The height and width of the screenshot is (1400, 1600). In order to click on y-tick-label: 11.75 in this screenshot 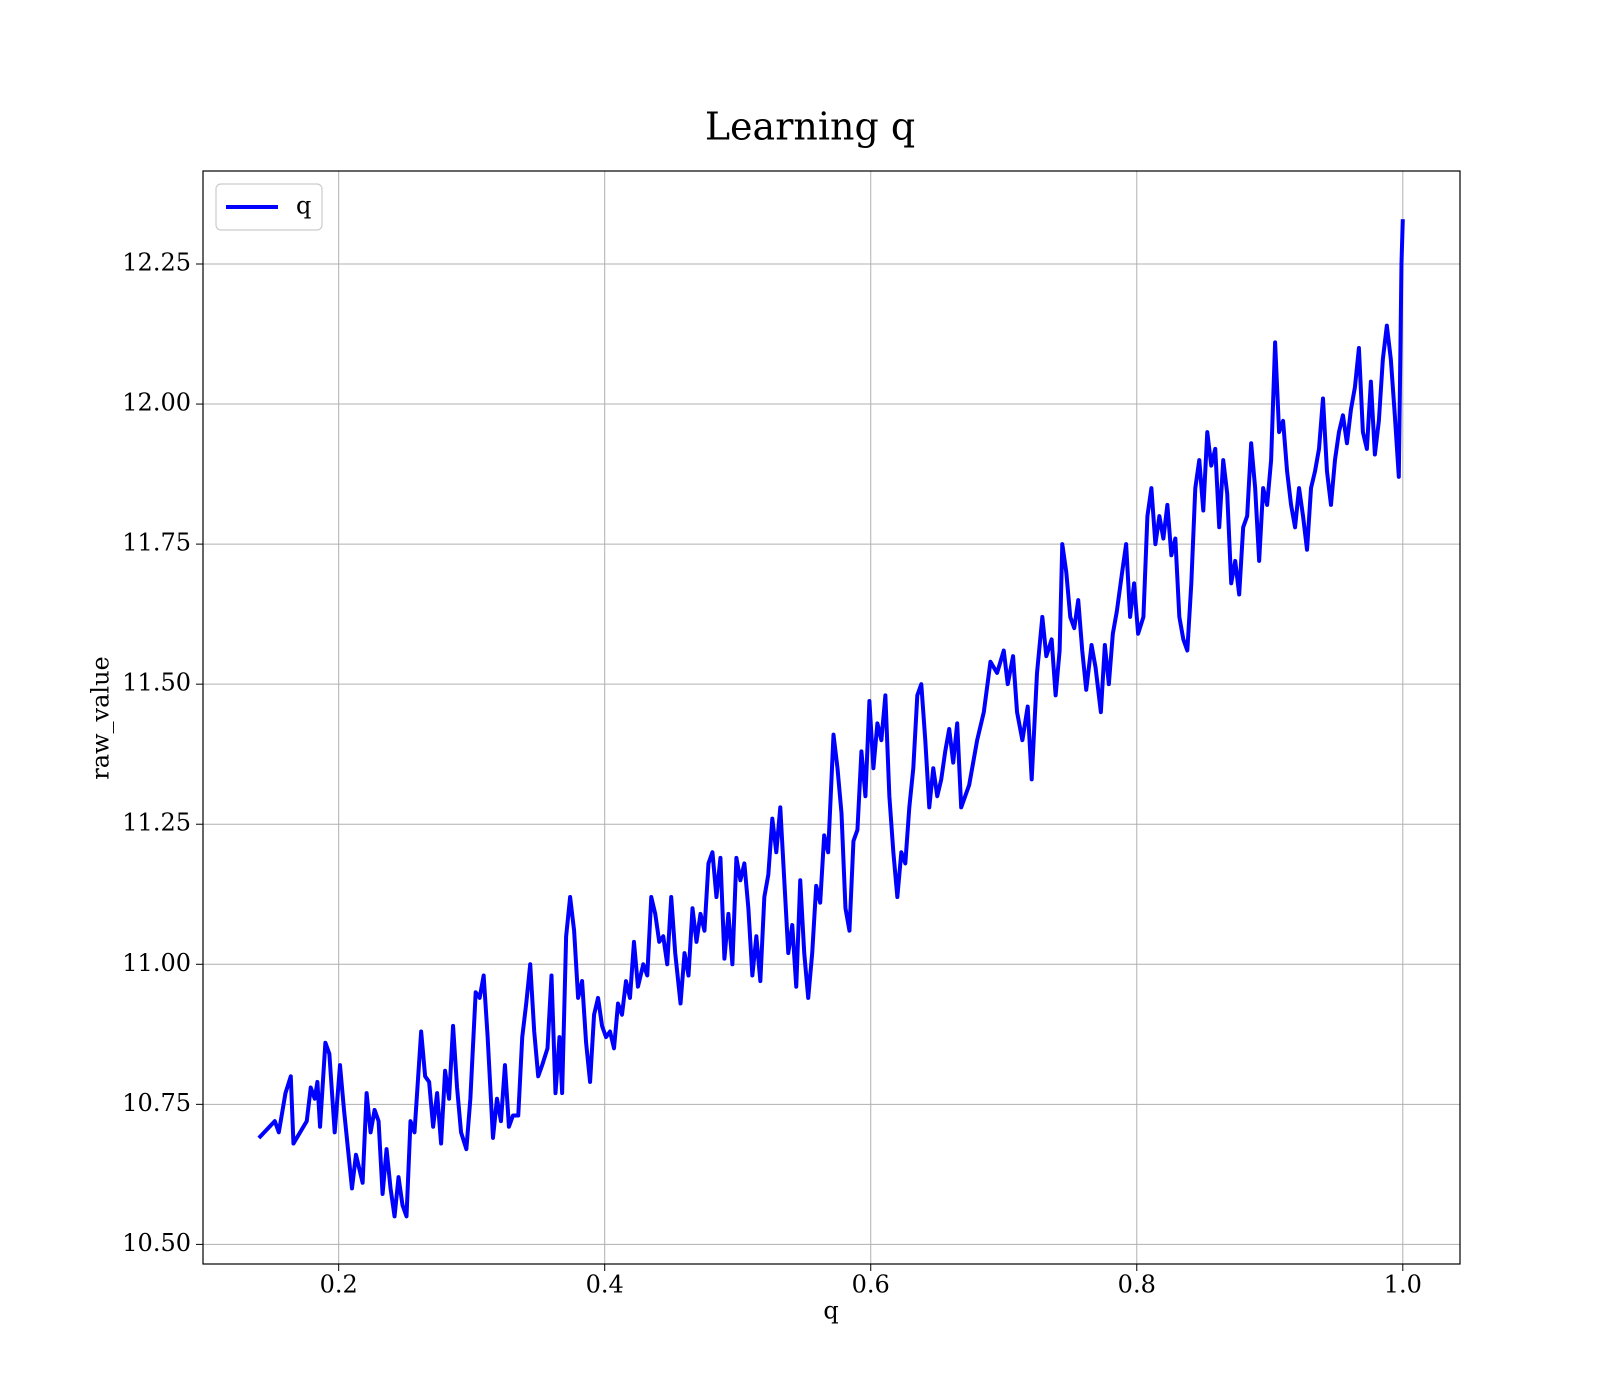, I will do `click(156, 543)`.